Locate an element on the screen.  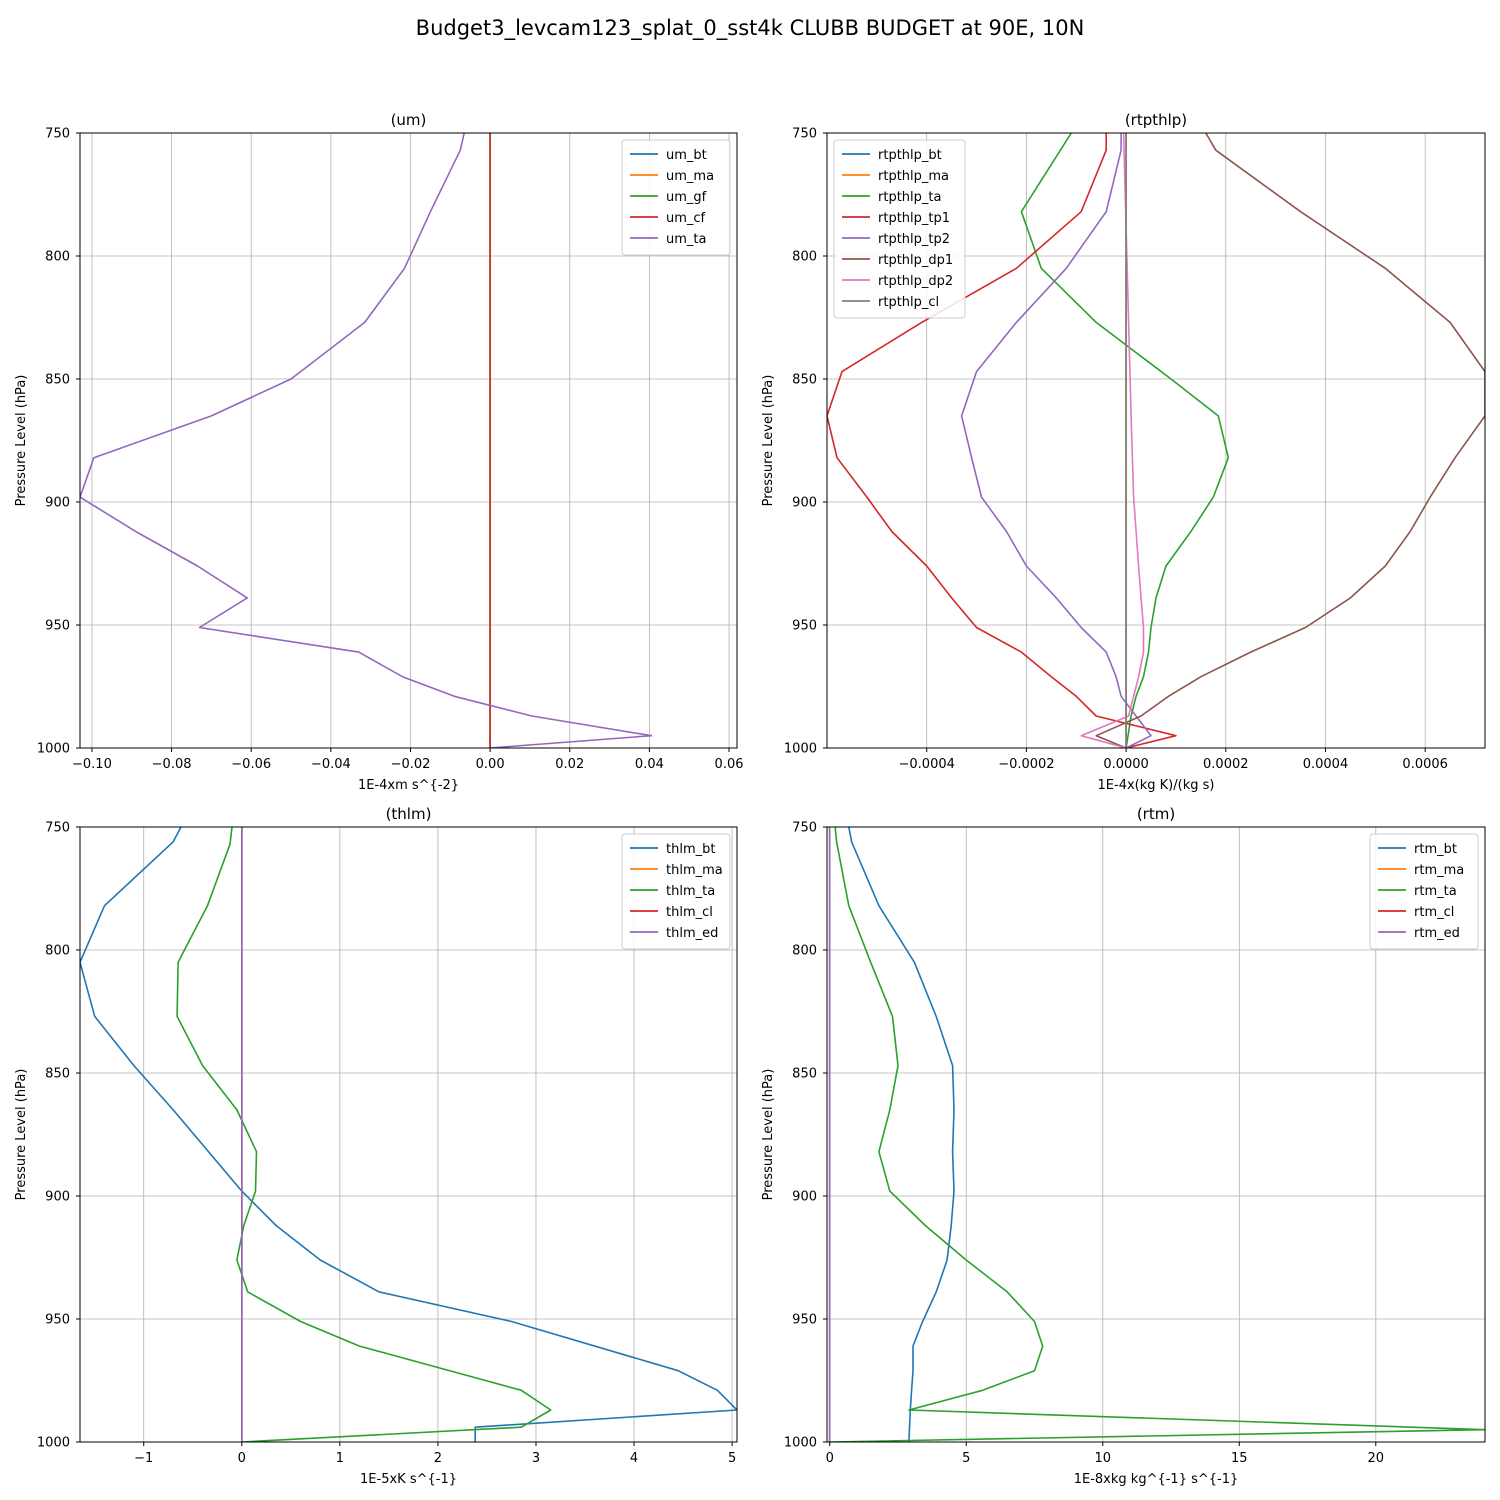
legend-entry: rtm_bt is located at coordinates (1435, 849).